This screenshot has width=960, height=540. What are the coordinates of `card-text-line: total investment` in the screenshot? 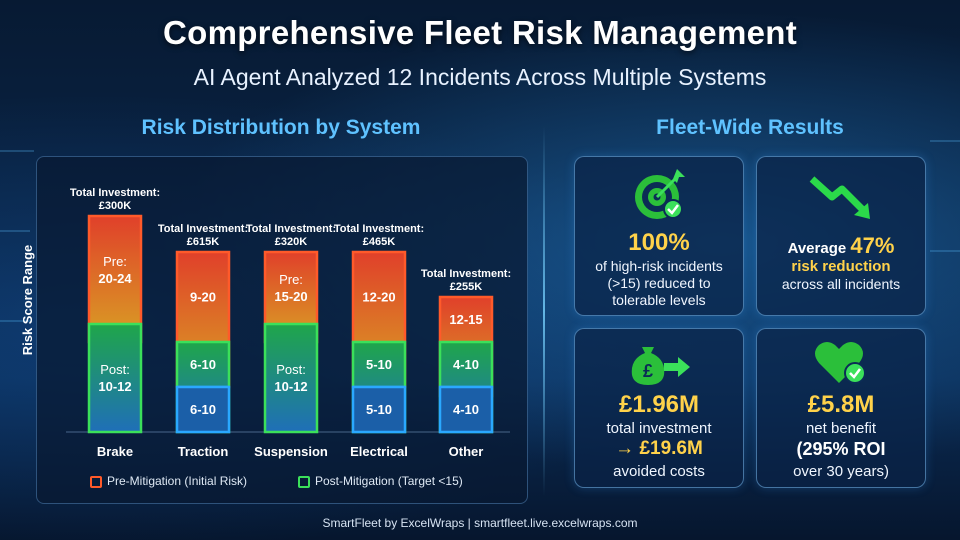 It's located at (659, 428).